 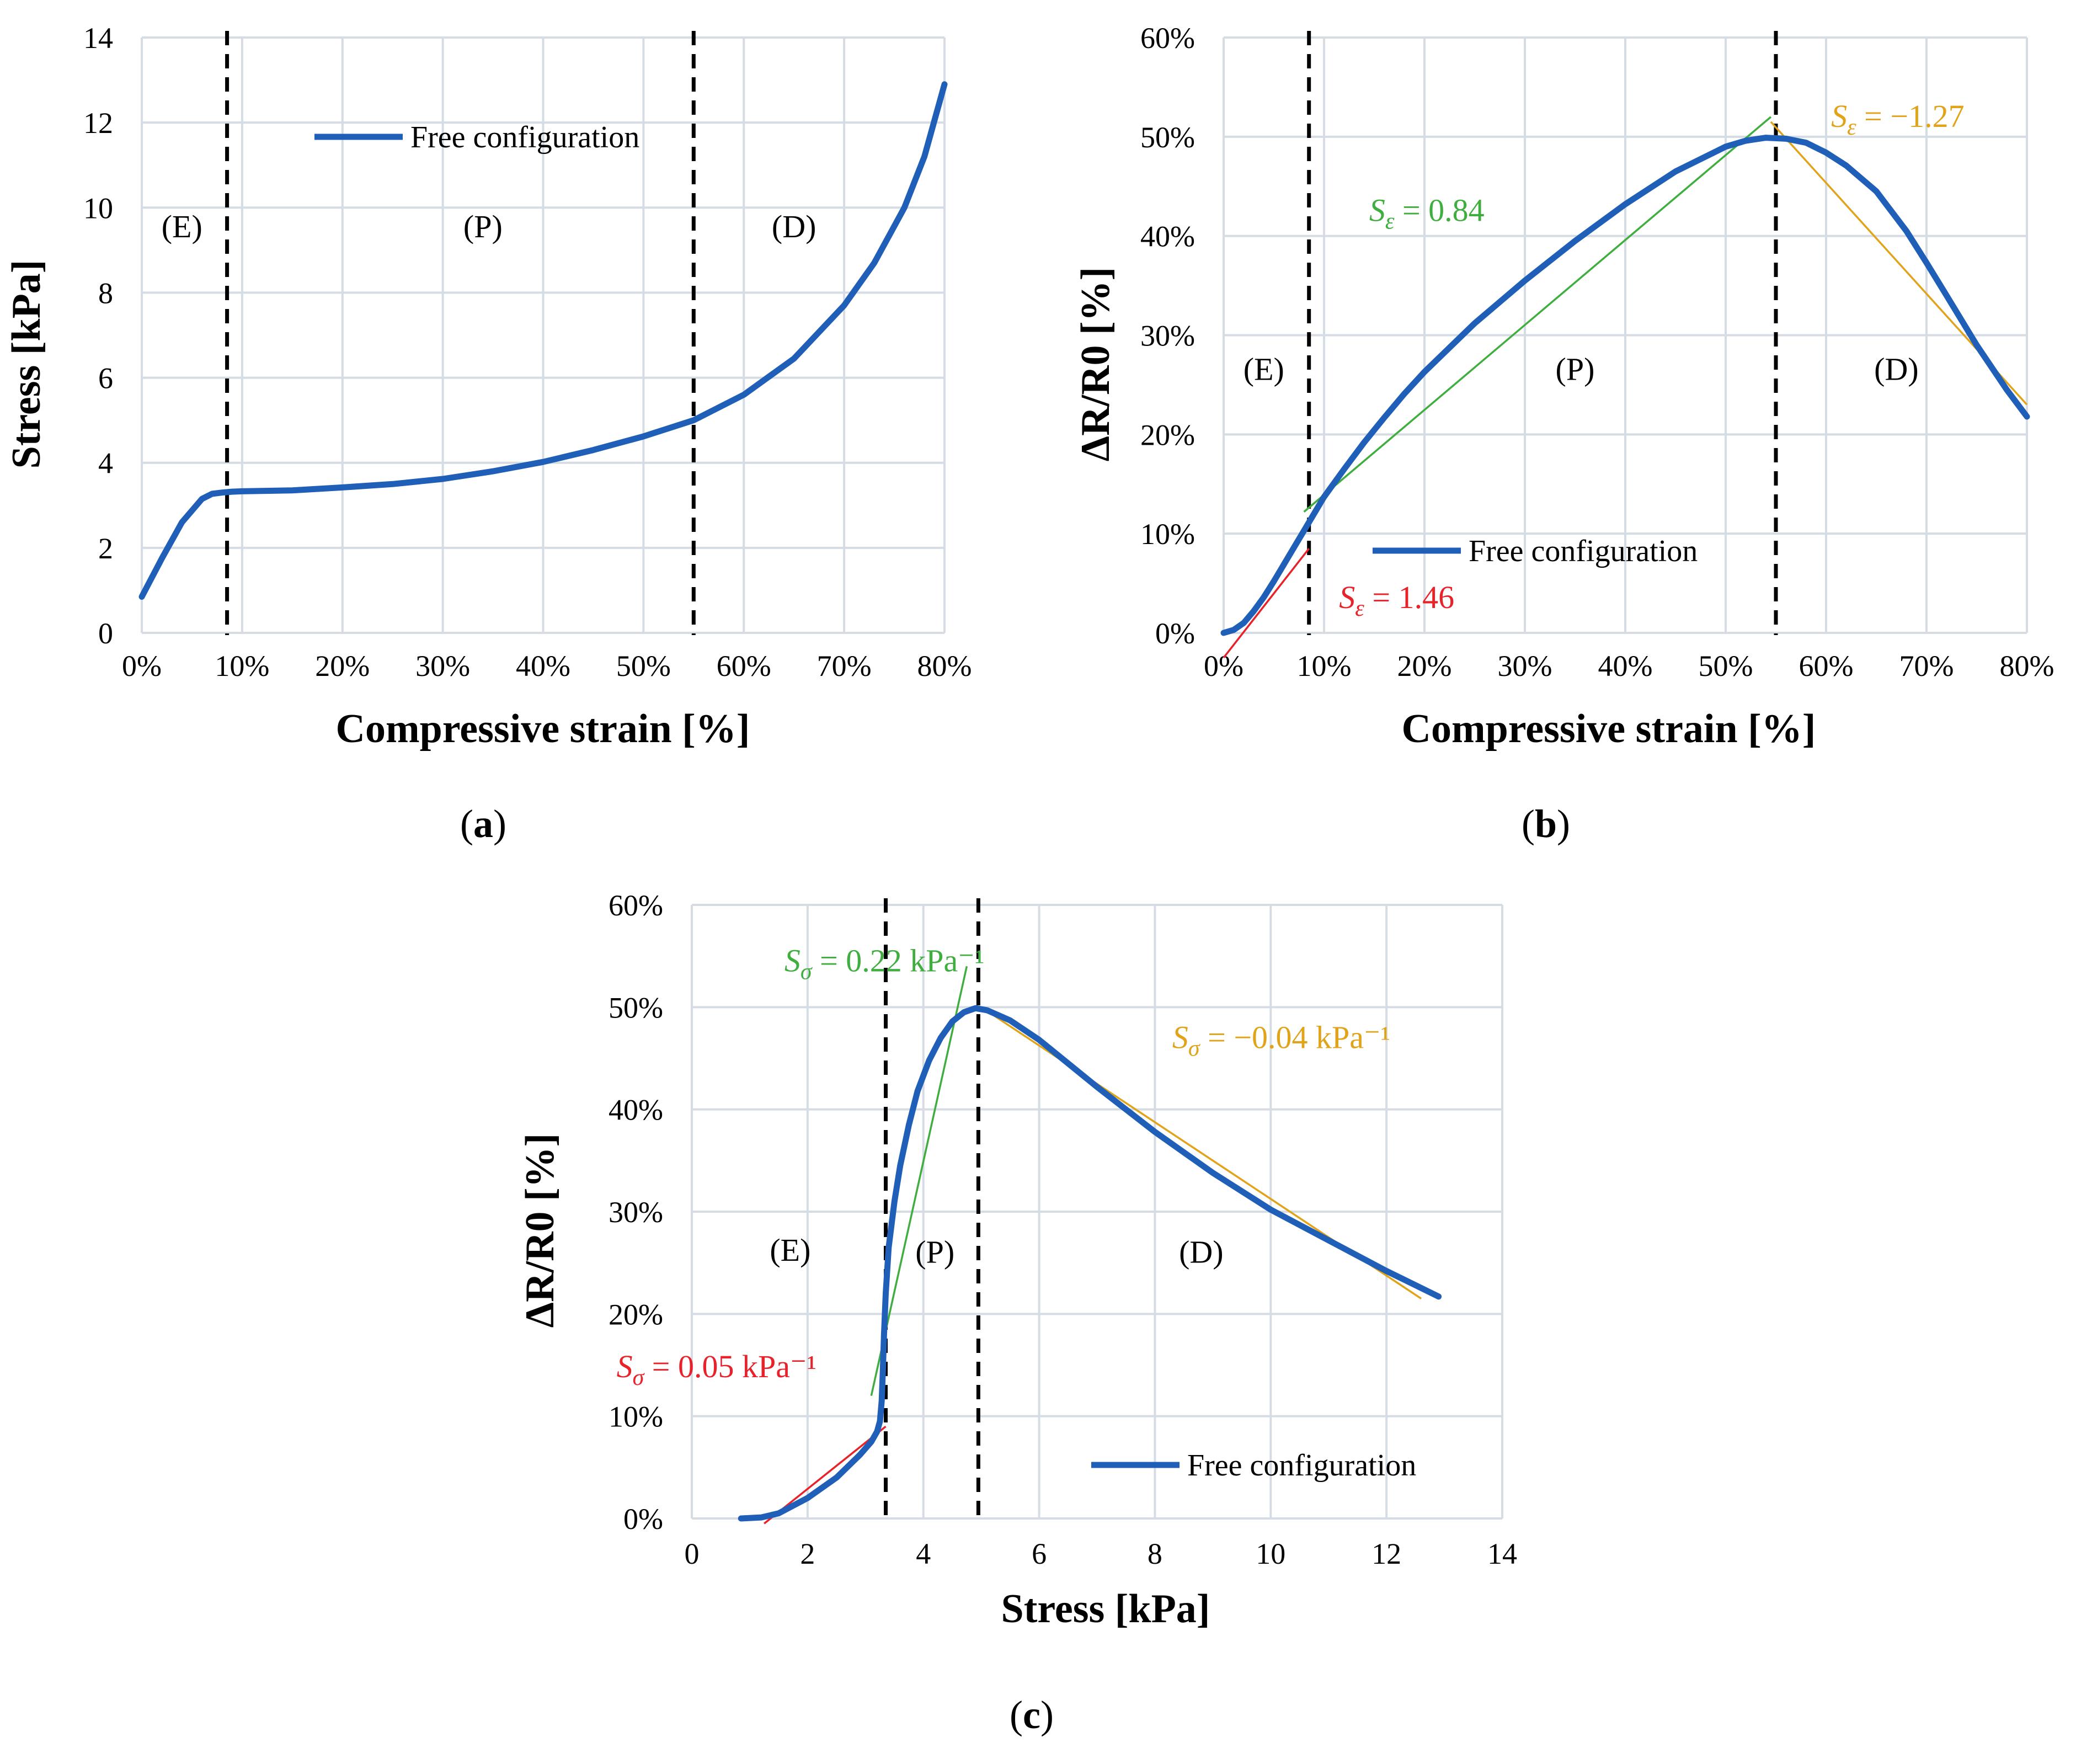 What do you see at coordinates (1427, 214) in the screenshot?
I see `slope-label-green: Sε = 0.84` at bounding box center [1427, 214].